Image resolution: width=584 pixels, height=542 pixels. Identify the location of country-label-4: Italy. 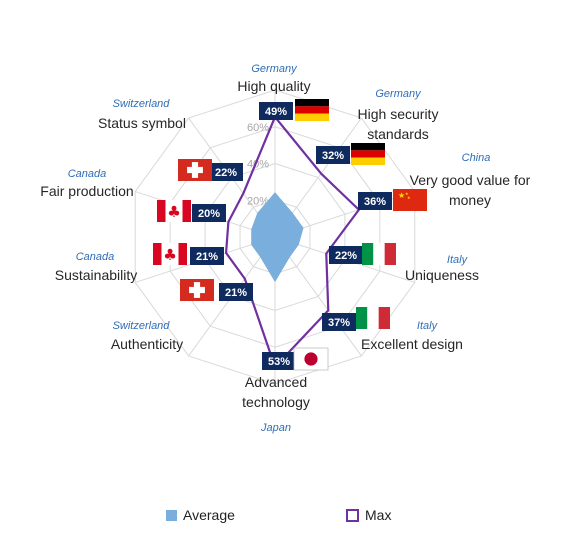
(428, 326).